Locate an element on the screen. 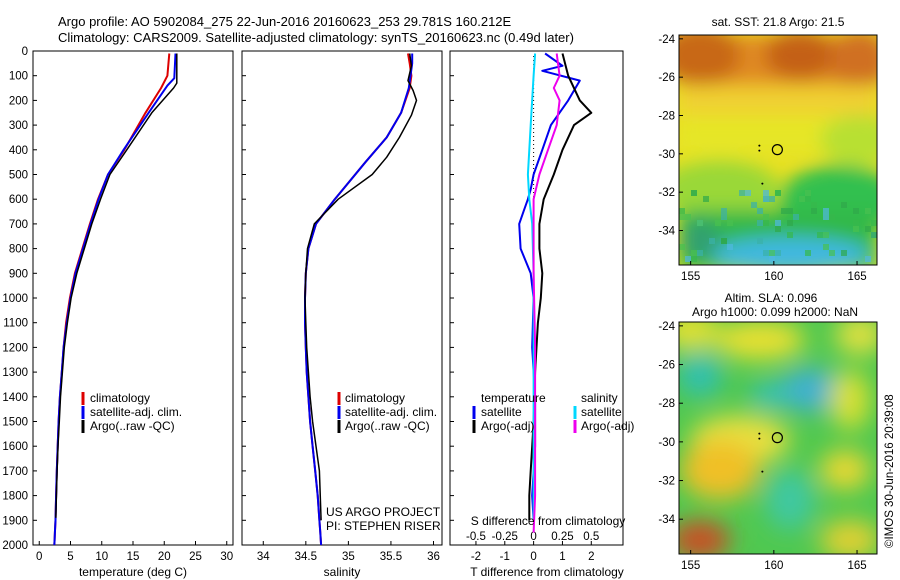 This screenshot has height=580, width=900. pi-credit: PI: STEPHEN RISER is located at coordinates (383, 526).